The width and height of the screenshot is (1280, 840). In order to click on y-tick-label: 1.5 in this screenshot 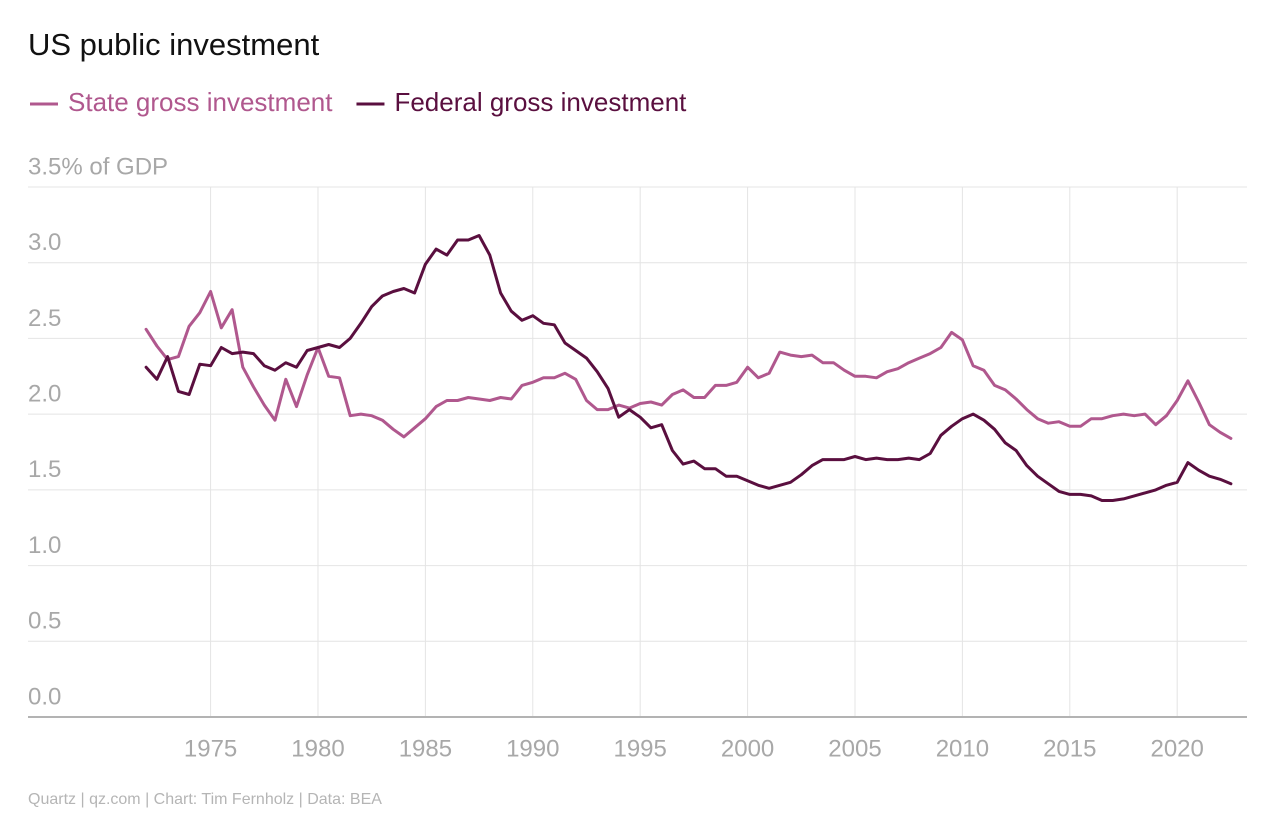, I will do `click(44, 469)`.